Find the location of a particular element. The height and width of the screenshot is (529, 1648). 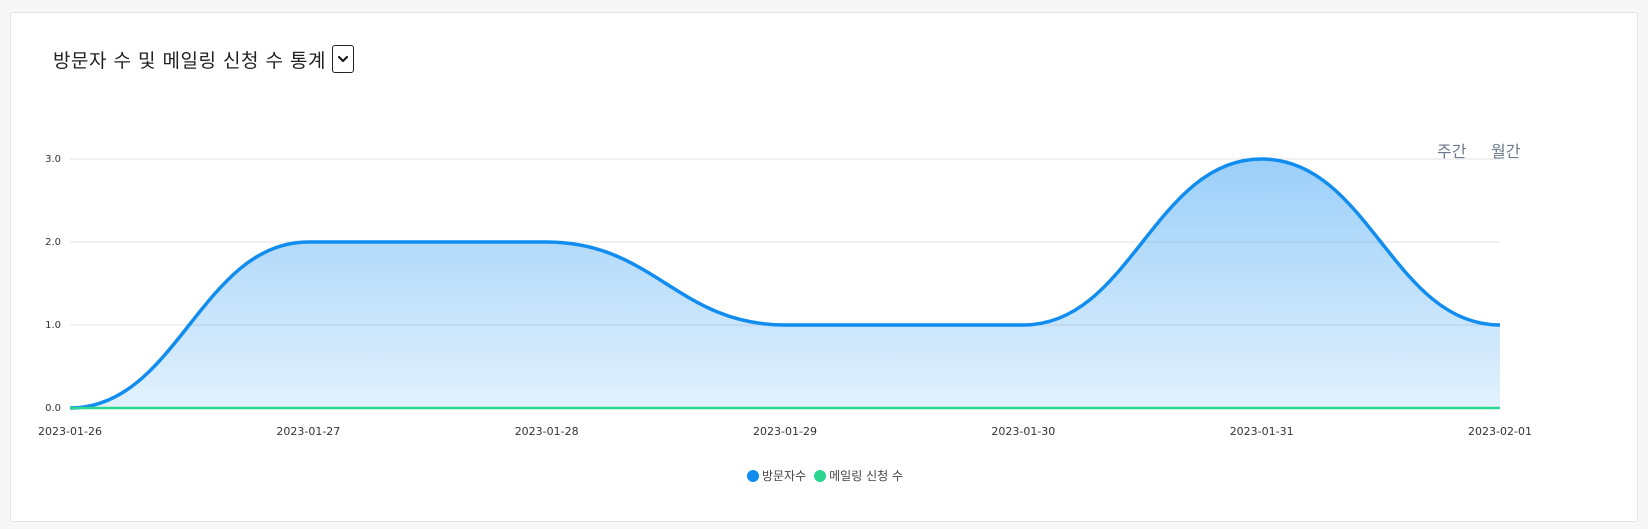

legend-item-mailing: 메일링 신청 수 is located at coordinates (858, 475).